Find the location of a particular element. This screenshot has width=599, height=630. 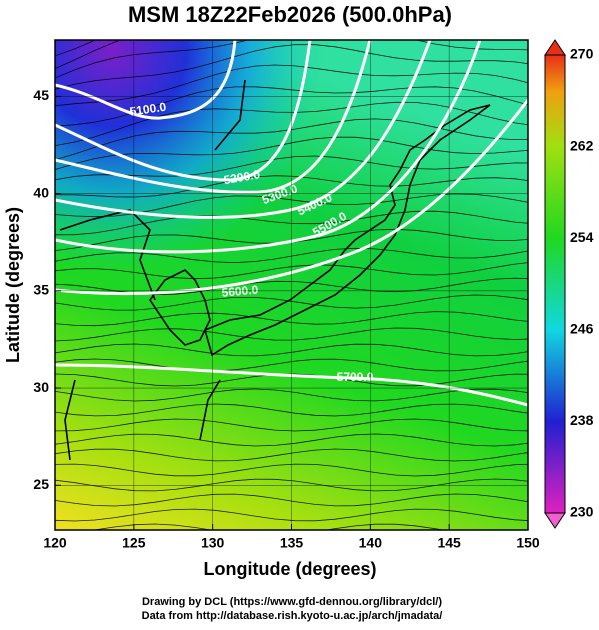

x-tick-label: 130 is located at coordinates (213, 543).